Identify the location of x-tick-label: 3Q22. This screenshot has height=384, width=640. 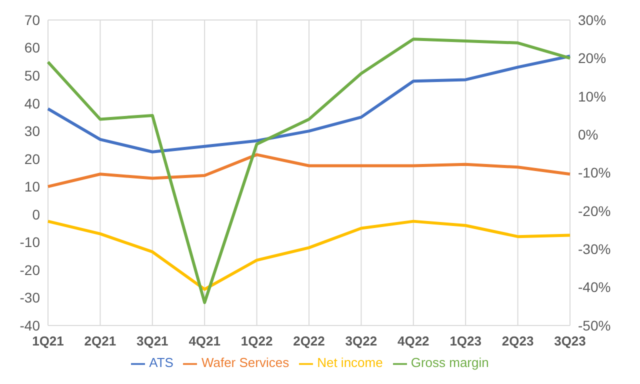
(361, 340).